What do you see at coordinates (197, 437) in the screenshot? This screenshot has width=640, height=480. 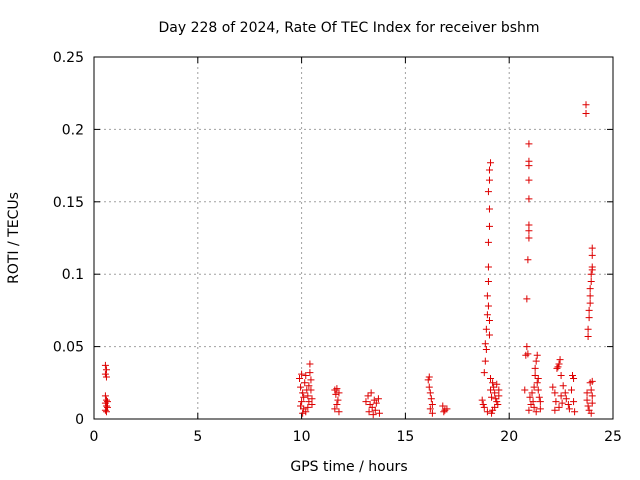 I see `x-tick-label: 5` at bounding box center [197, 437].